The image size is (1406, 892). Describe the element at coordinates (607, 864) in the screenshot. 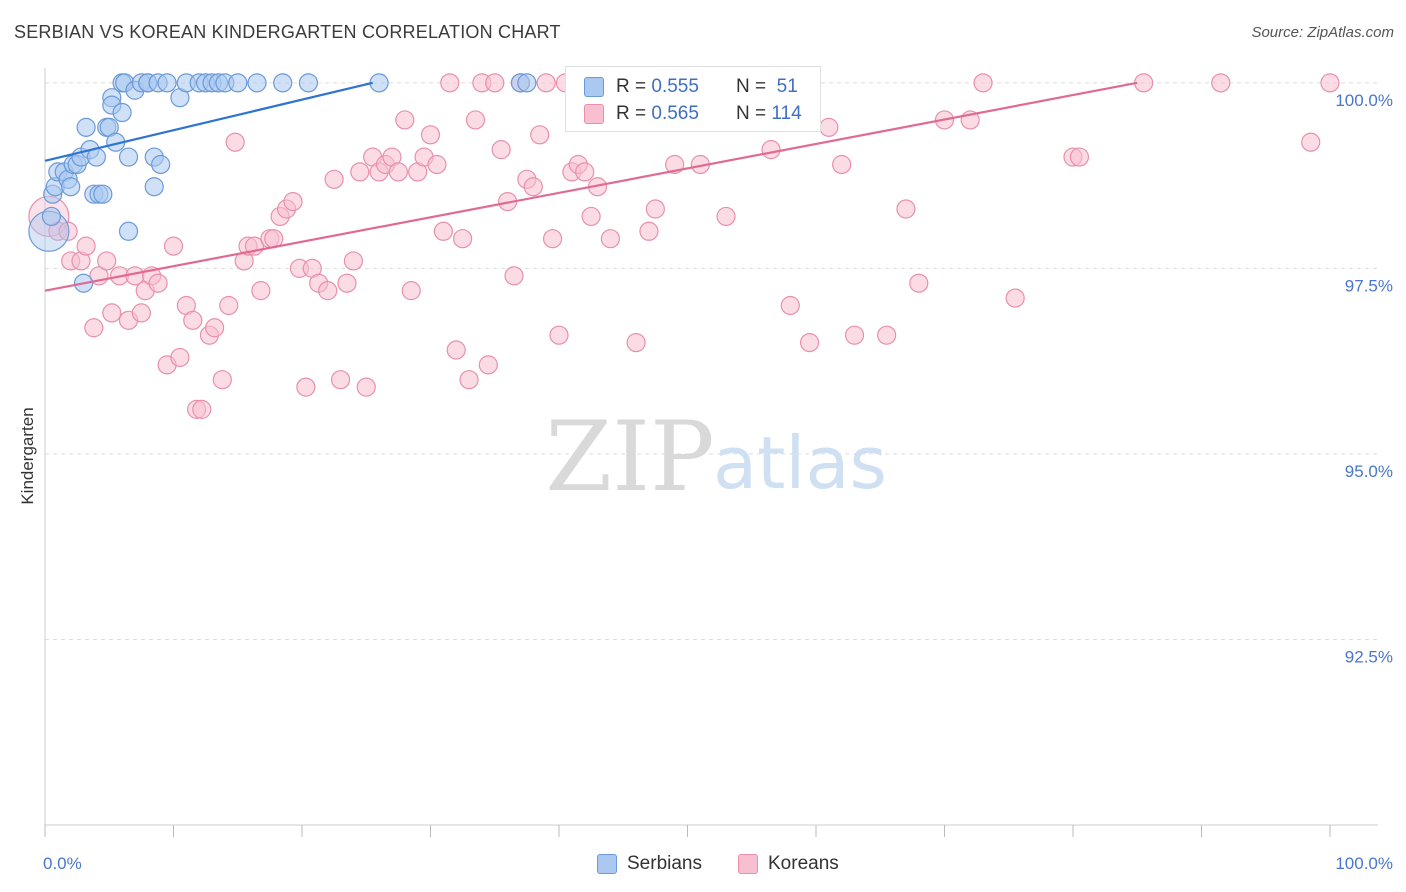

I see `serbians-legend-swatch` at that location.